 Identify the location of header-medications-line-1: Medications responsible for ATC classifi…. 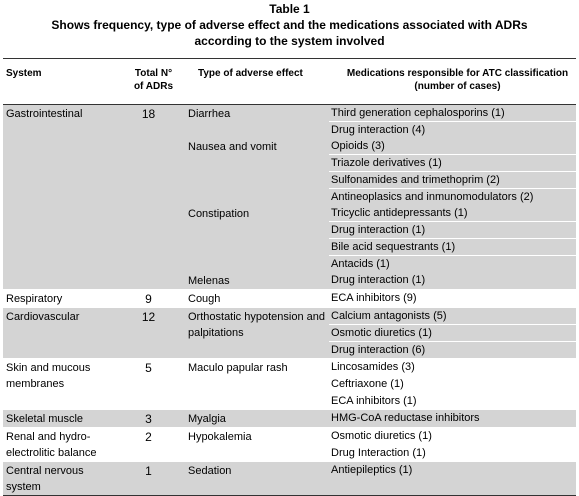
(457, 73).